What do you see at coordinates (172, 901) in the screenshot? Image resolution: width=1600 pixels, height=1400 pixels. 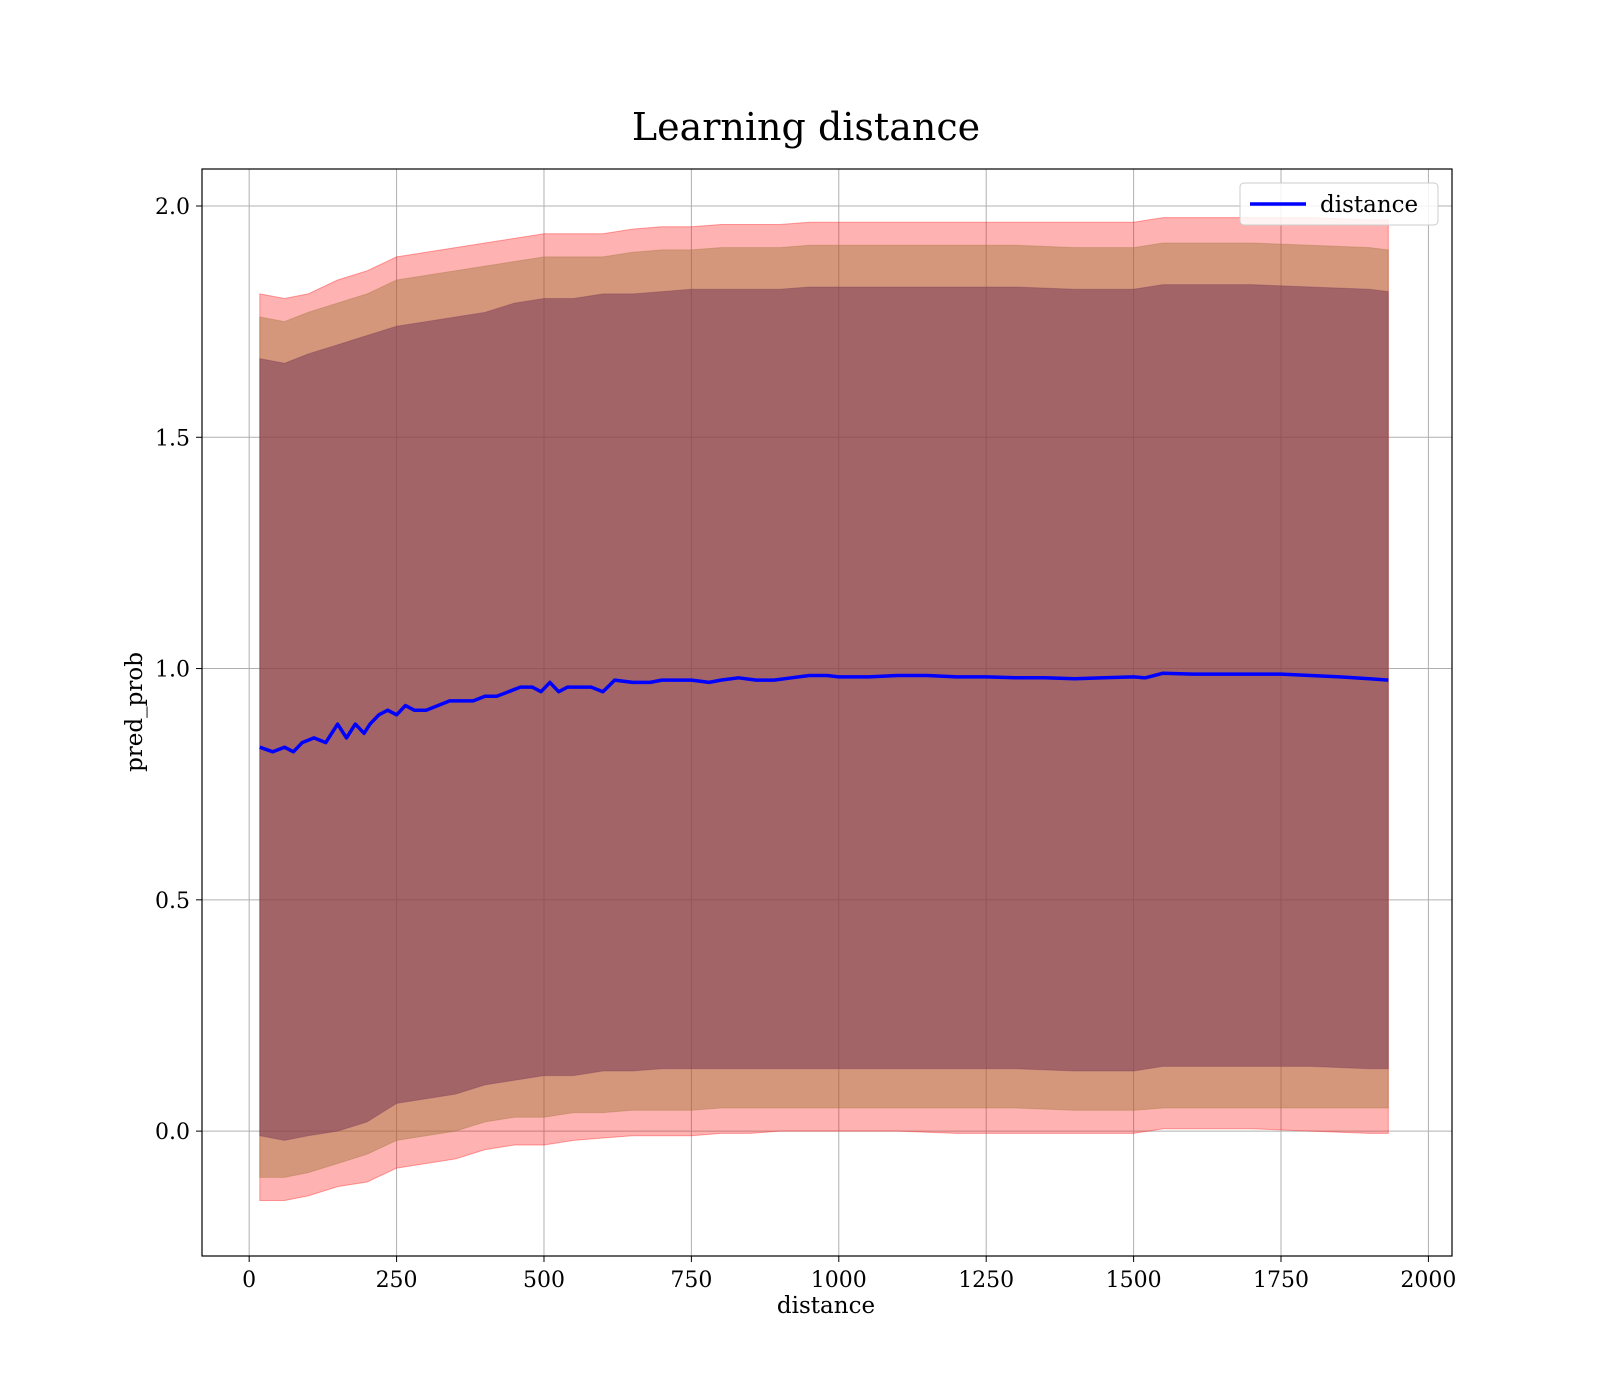 I see `y-tick-label-1: 0.5` at bounding box center [172, 901].